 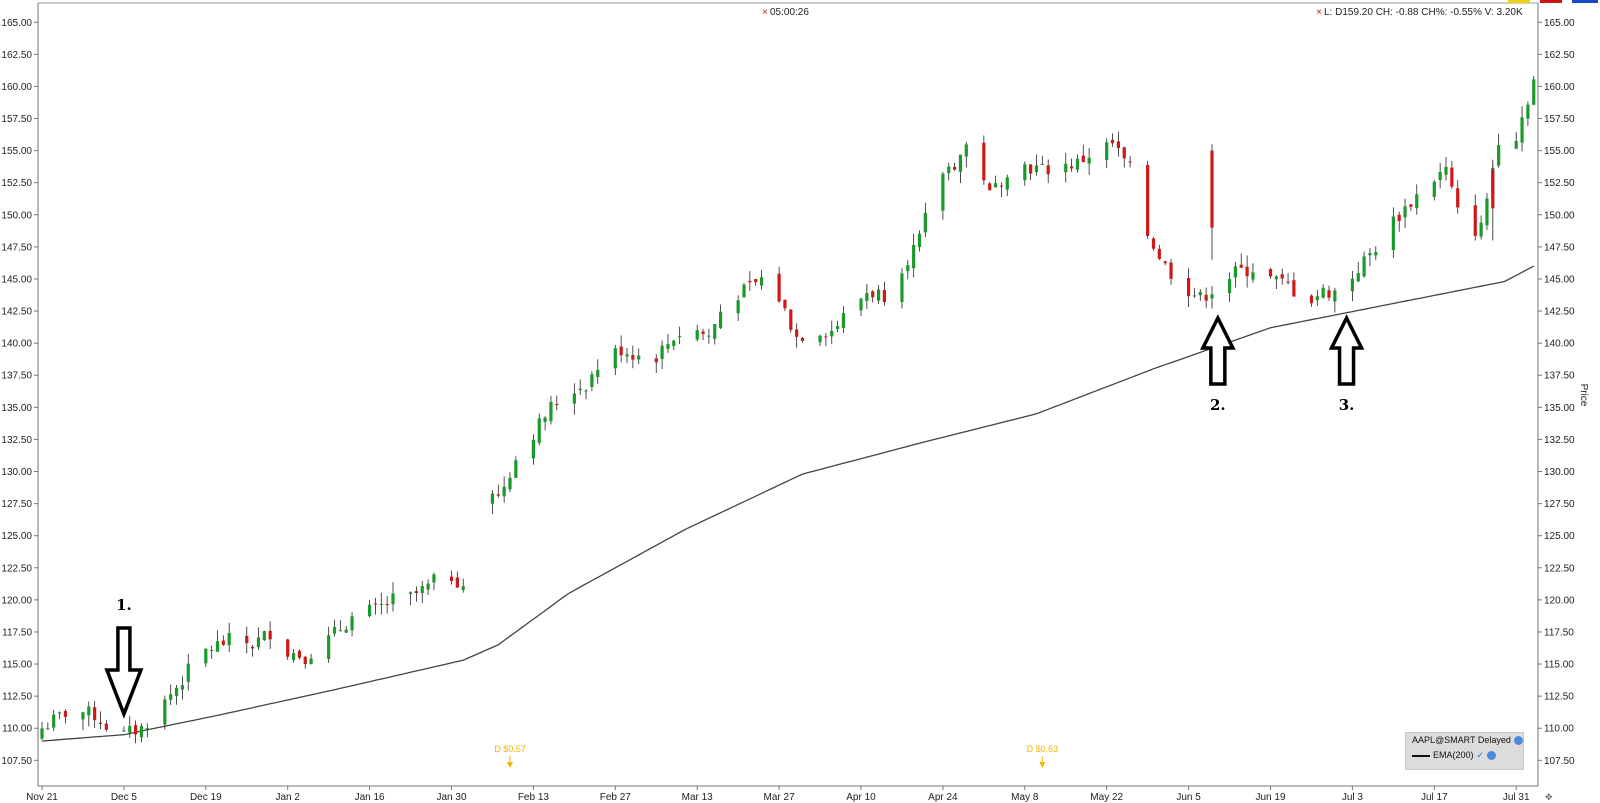 I want to click on timer-text: 05:00:26, so click(x=789, y=12).